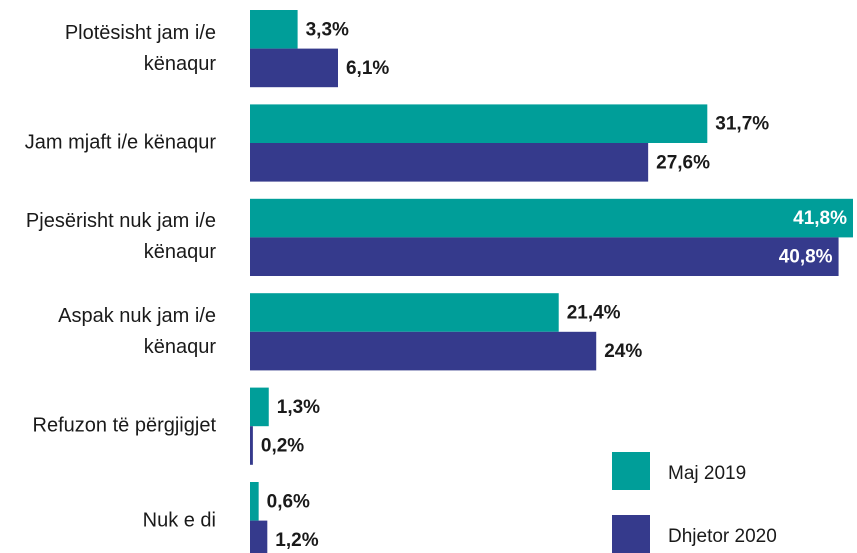 This screenshot has width=857, height=553. I want to click on category-label: Pjesërisht nuk jam i/e kënaqur, so click(120, 237).